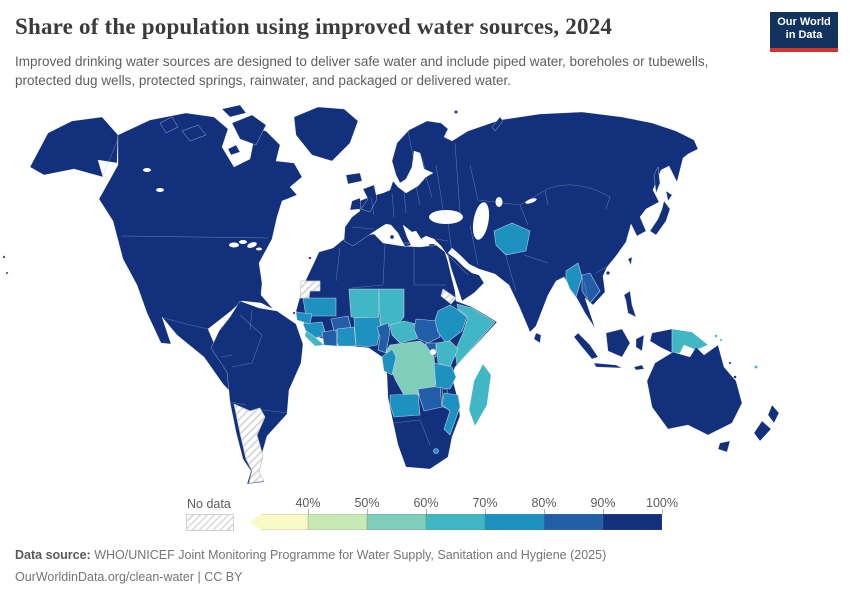 This screenshot has width=850, height=600. What do you see at coordinates (53, 555) in the screenshot?
I see `data-source-label: Data source:` at bounding box center [53, 555].